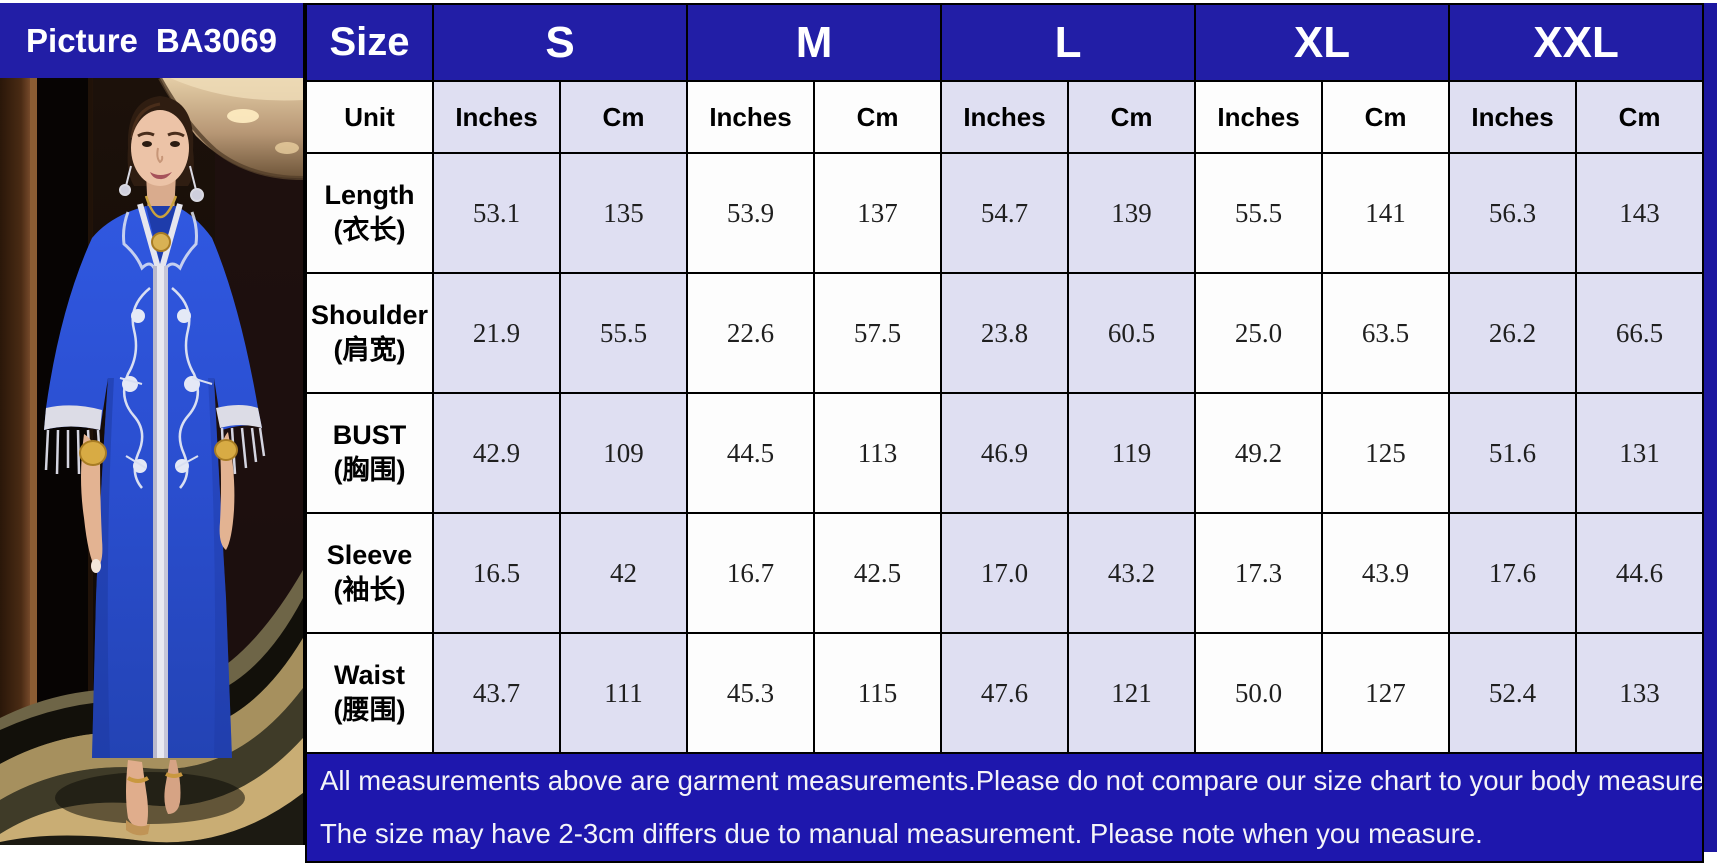 Image resolution: width=1717 pixels, height=863 pixels. Describe the element at coordinates (161, 183) in the screenshot. I see `earrings` at that location.